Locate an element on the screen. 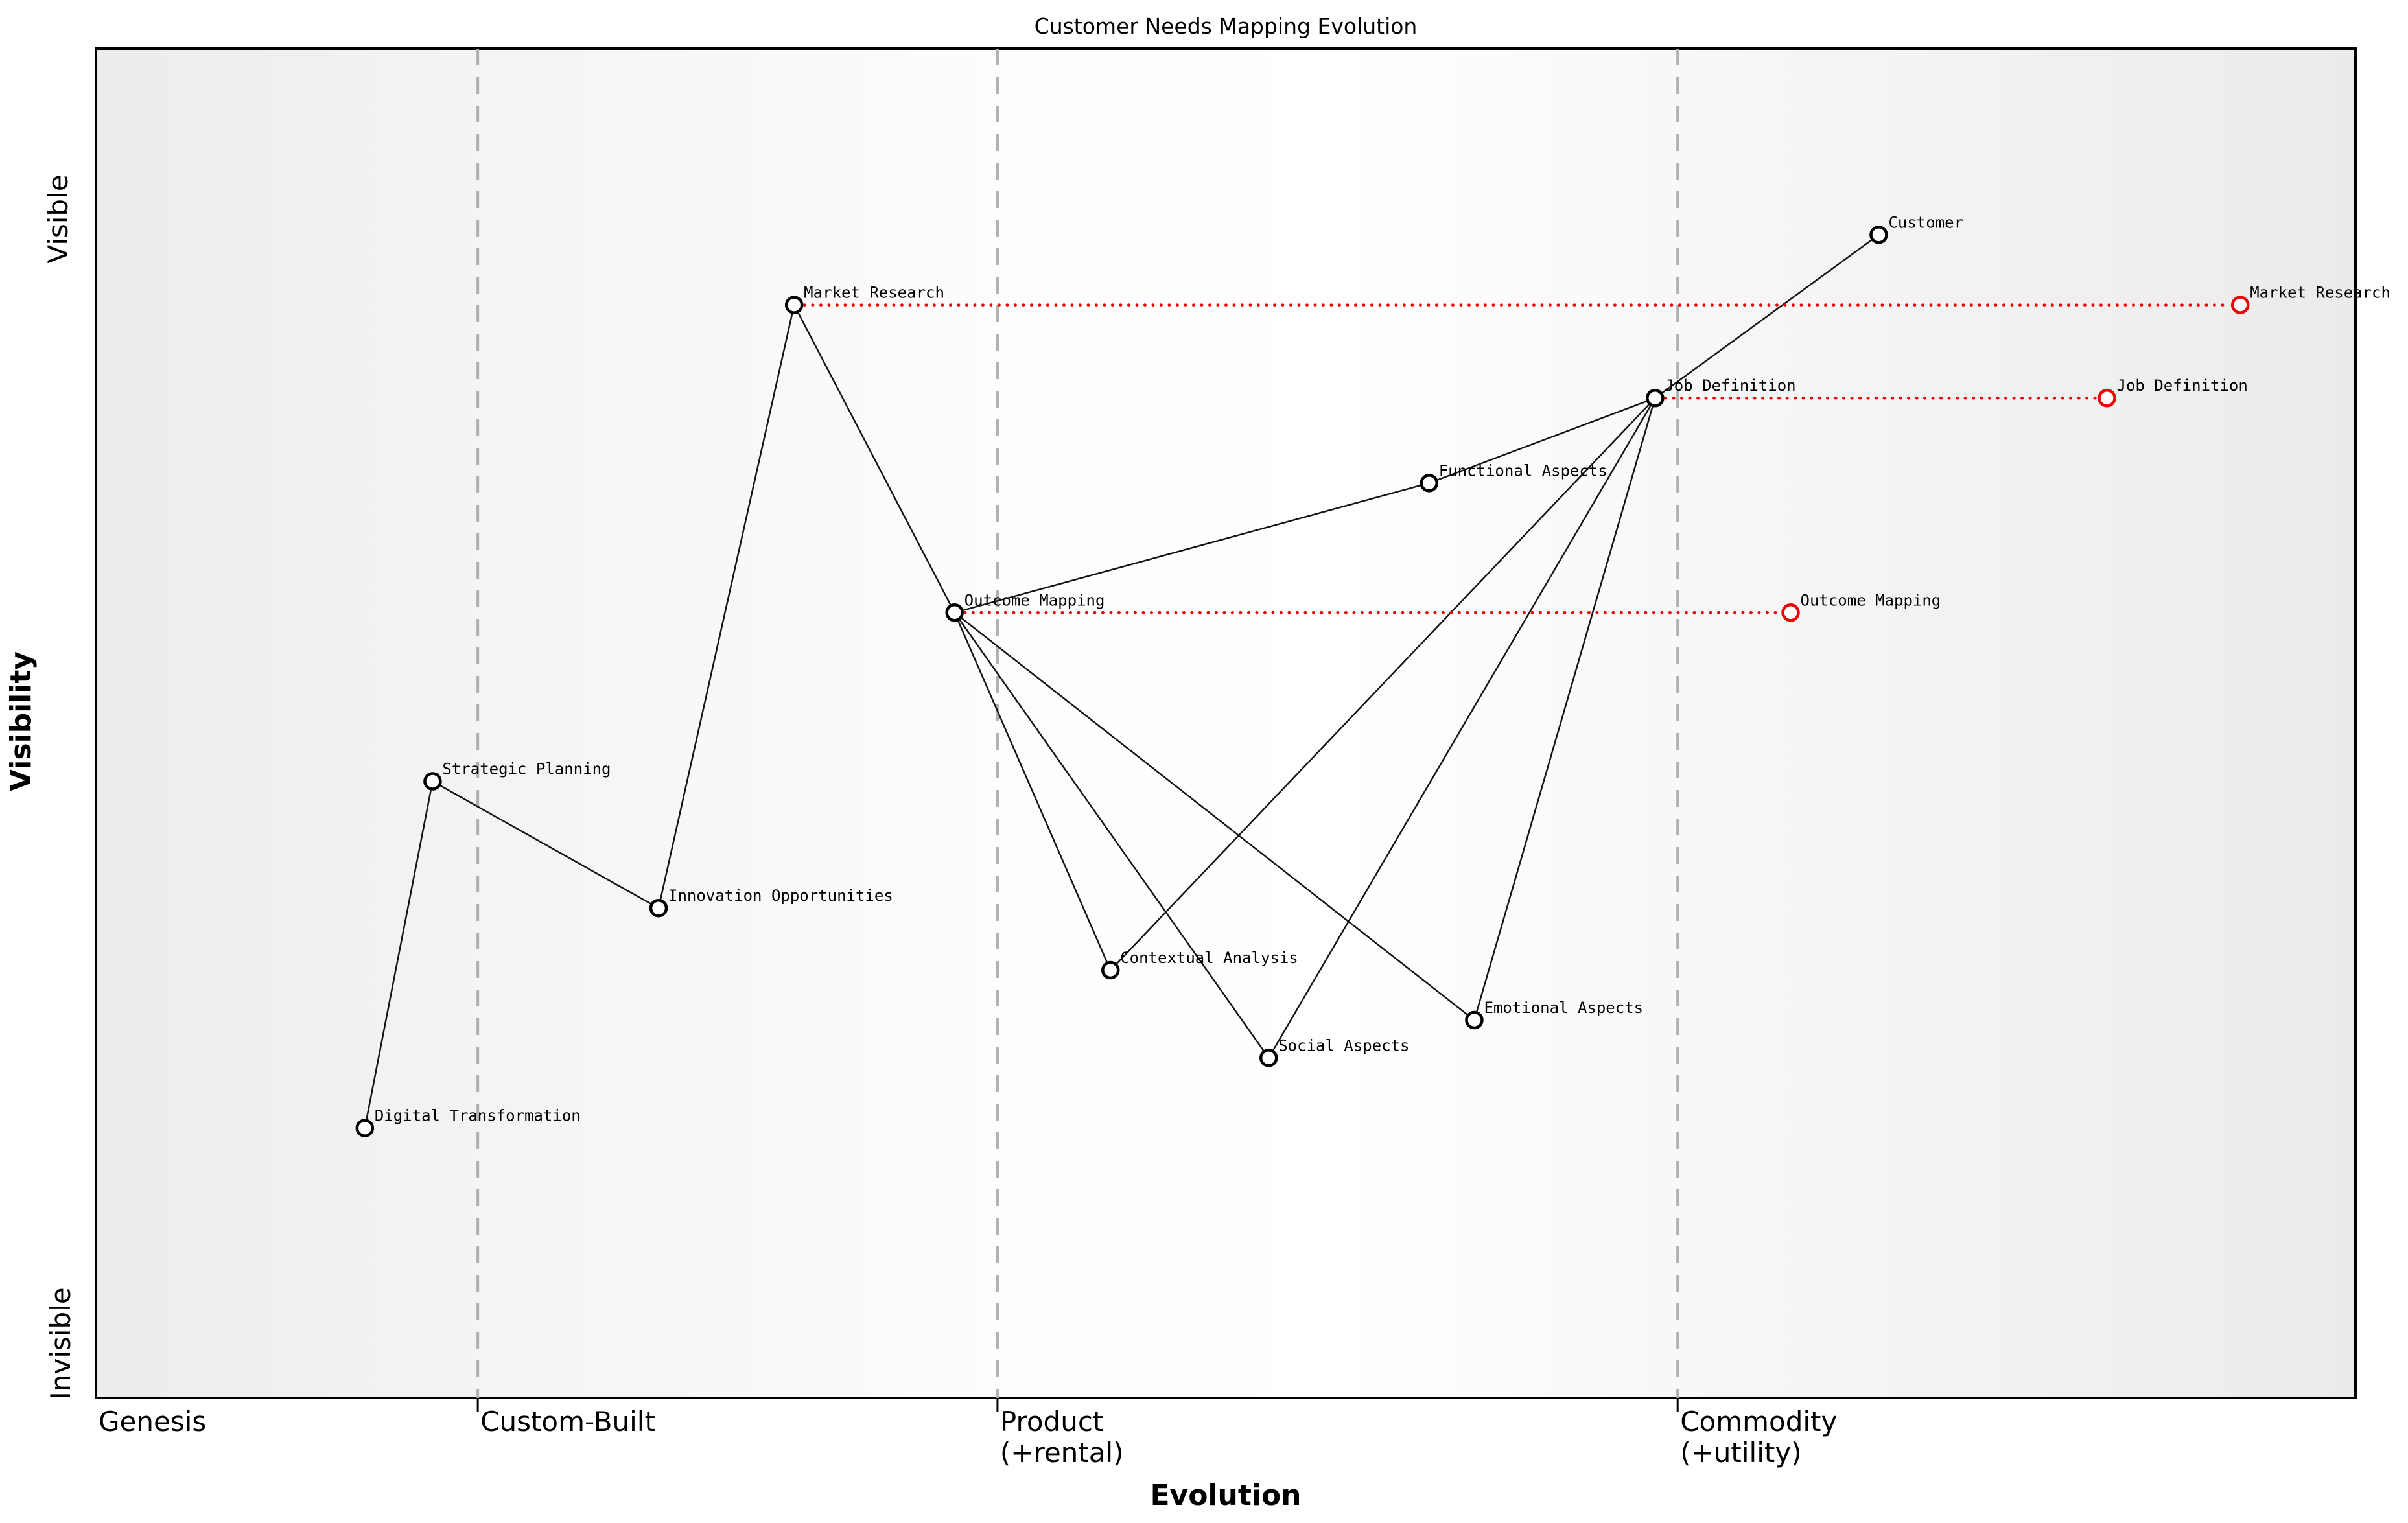 The width and height of the screenshot is (2408, 1523). x-stage-label: Genesis is located at coordinates (152, 1421).